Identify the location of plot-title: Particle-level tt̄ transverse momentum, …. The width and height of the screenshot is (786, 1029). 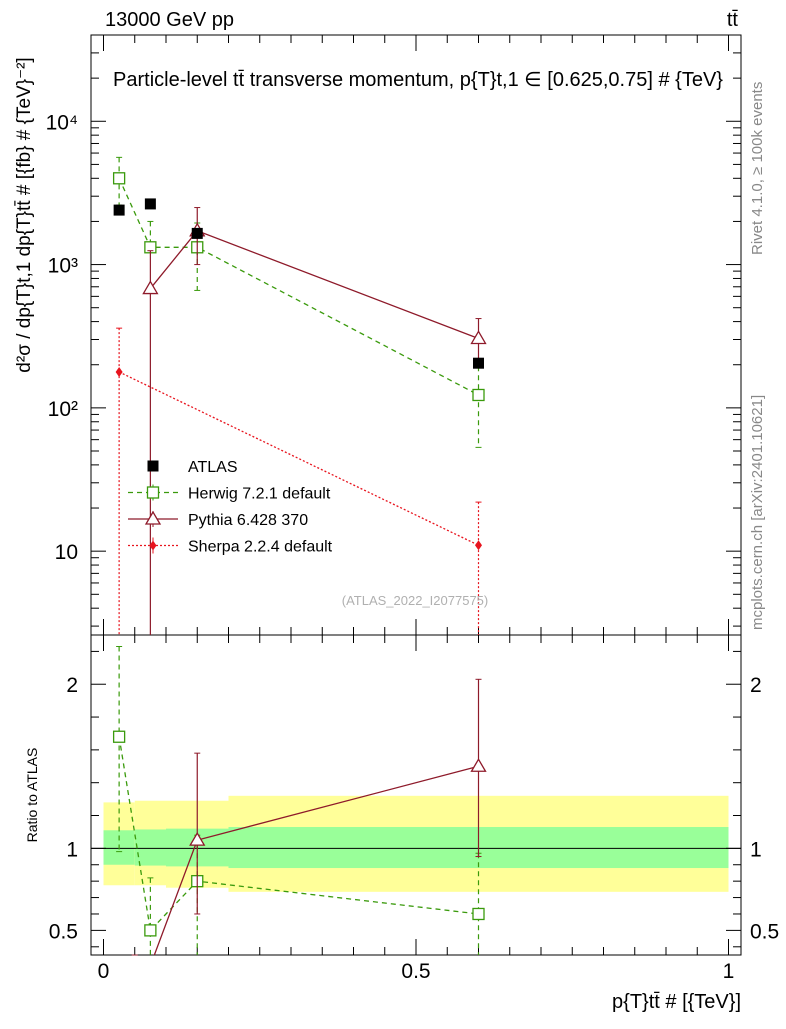
(418, 80).